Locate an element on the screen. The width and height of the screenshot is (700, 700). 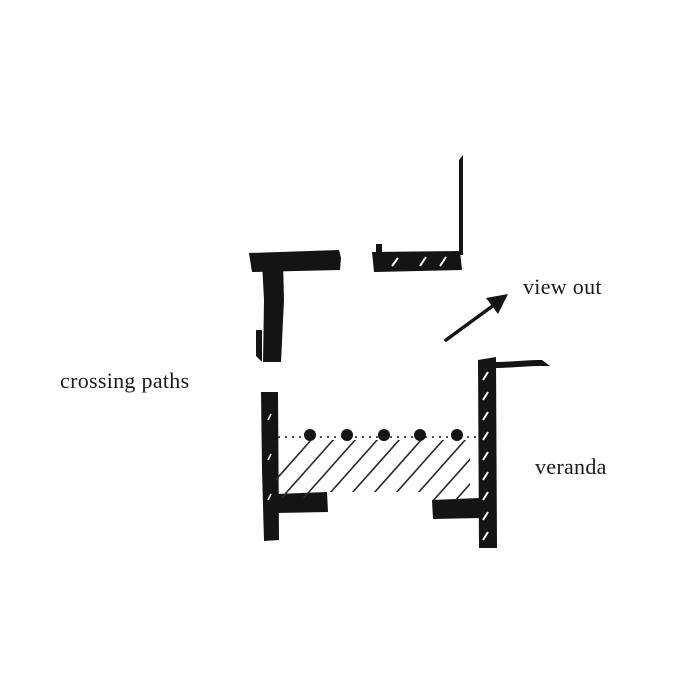
view-out-label: view out is located at coordinates (562, 286).